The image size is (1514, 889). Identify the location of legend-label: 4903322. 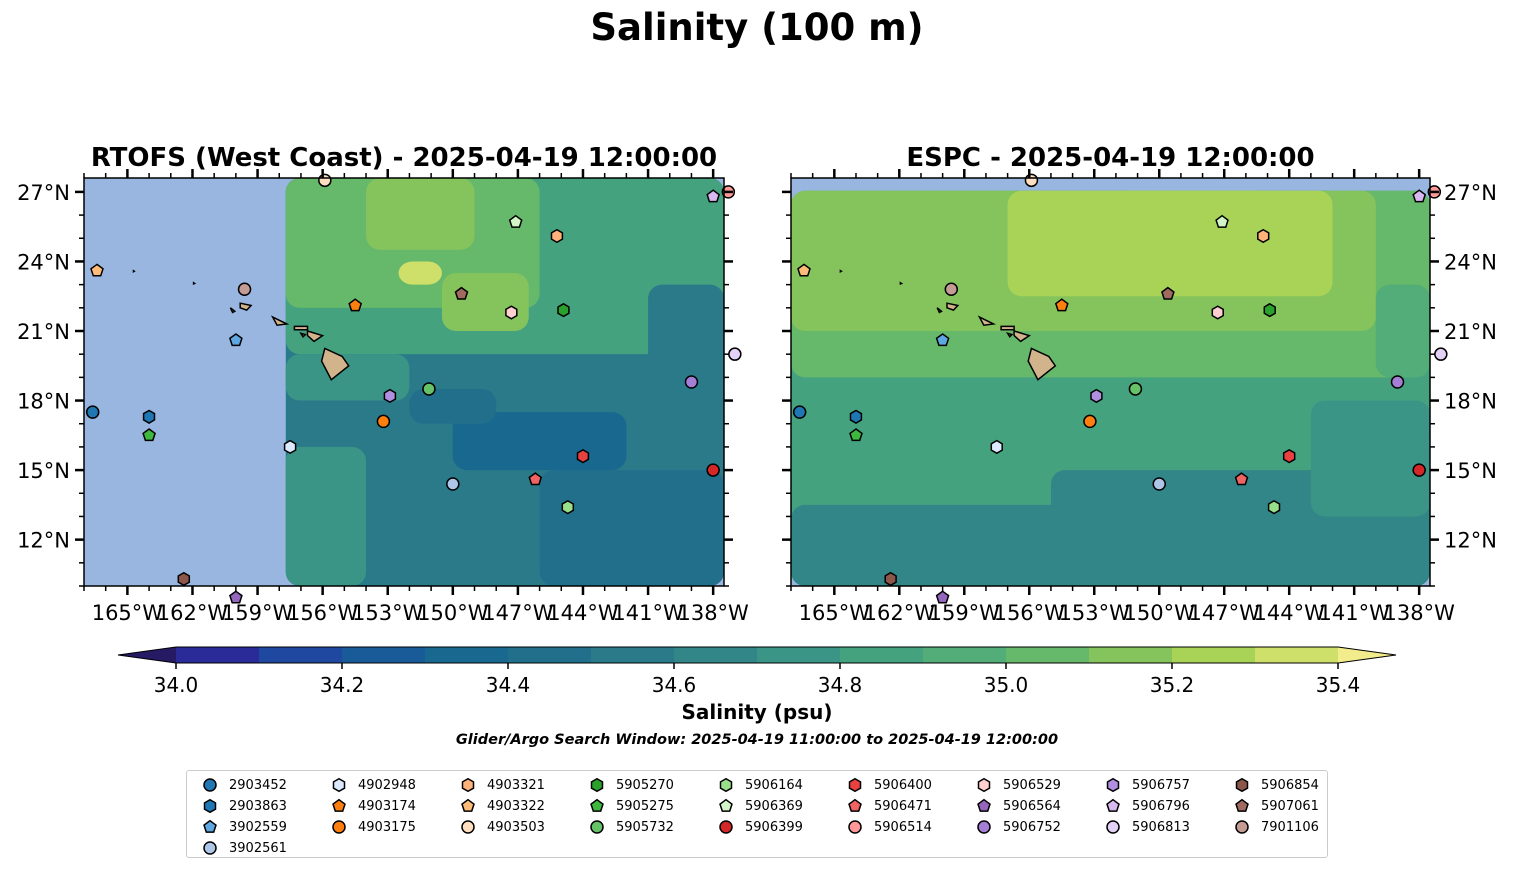
(516, 806).